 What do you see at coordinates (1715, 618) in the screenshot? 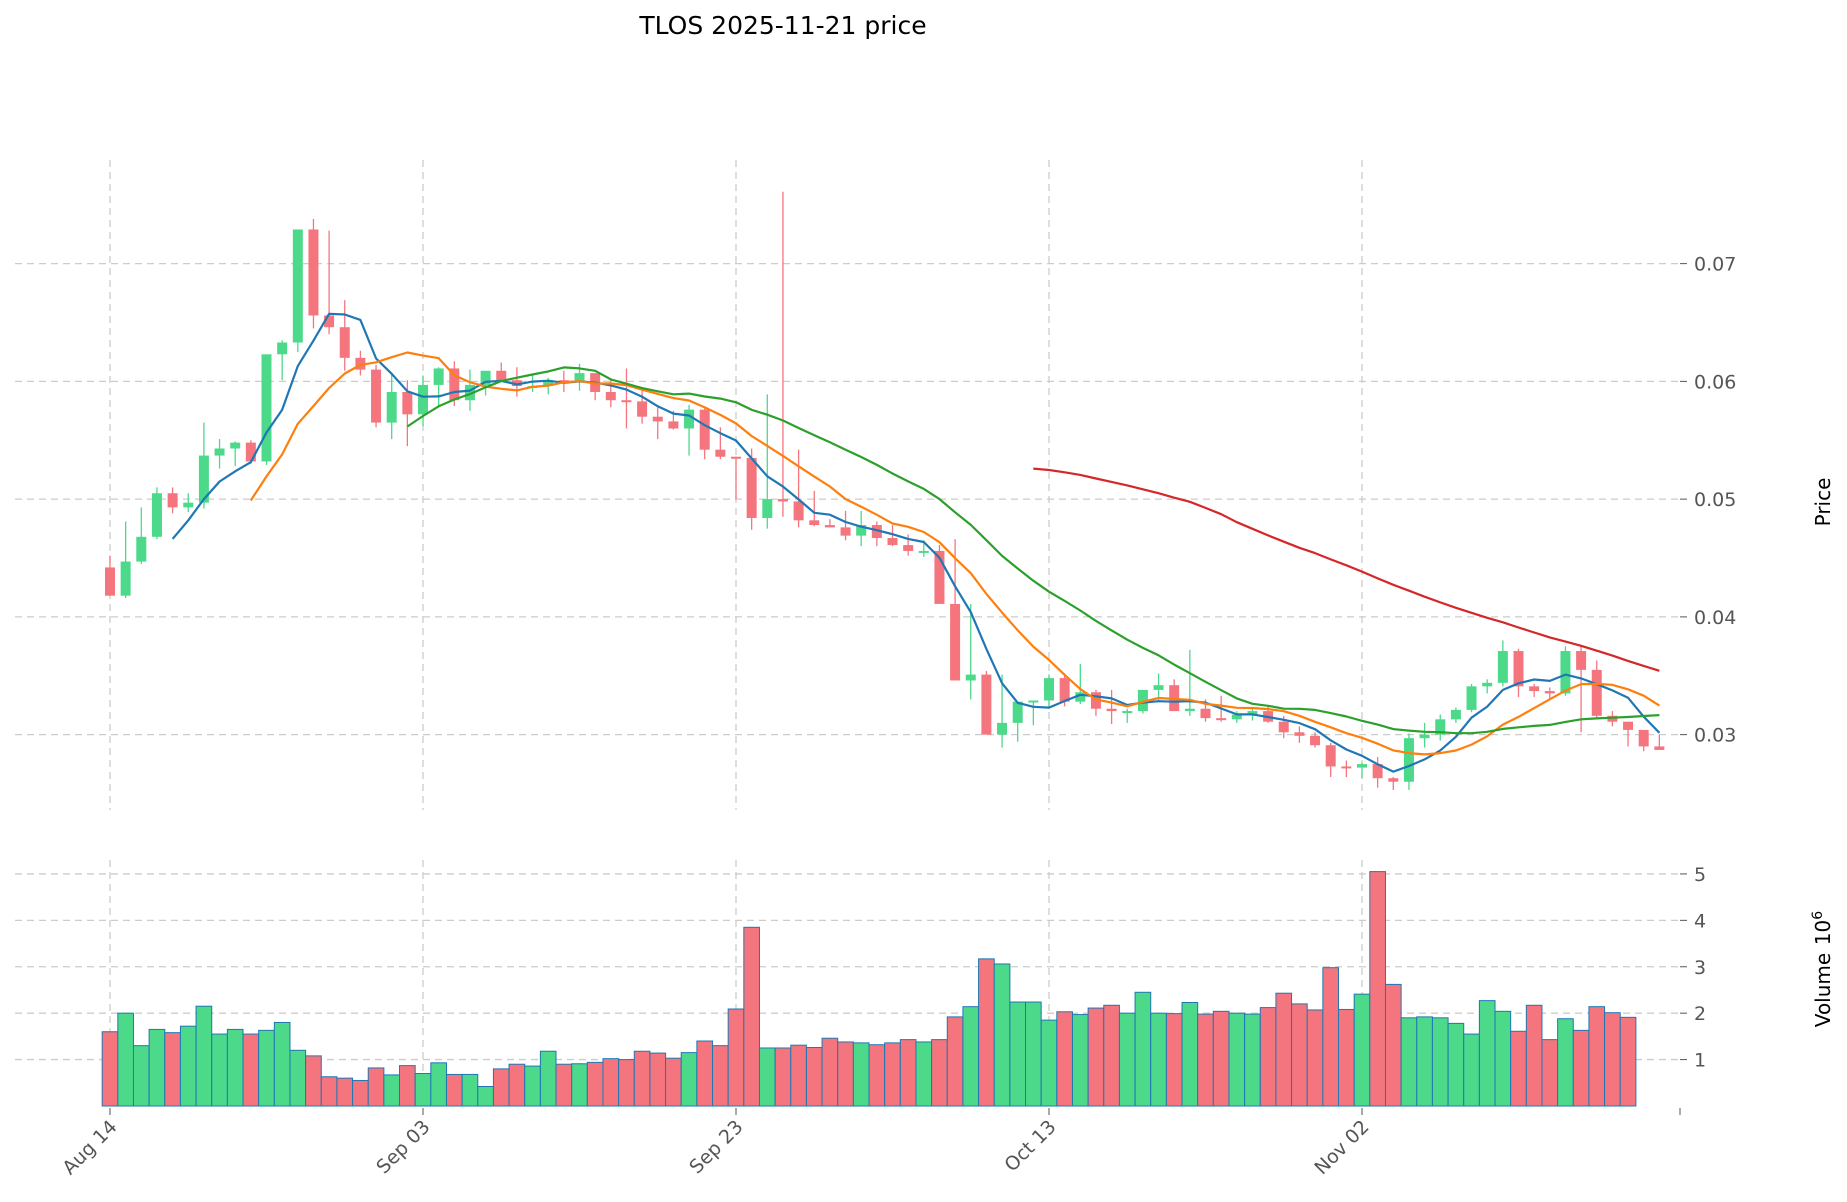
I see `price-tick-label: 0.04` at bounding box center [1715, 618].